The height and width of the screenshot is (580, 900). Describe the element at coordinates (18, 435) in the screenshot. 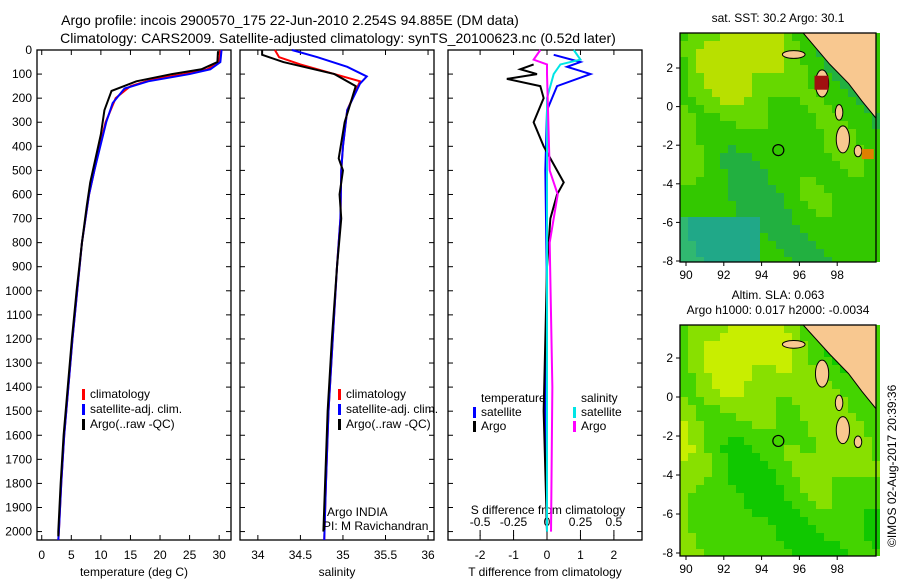

I see `y-tick-label: 1600` at that location.